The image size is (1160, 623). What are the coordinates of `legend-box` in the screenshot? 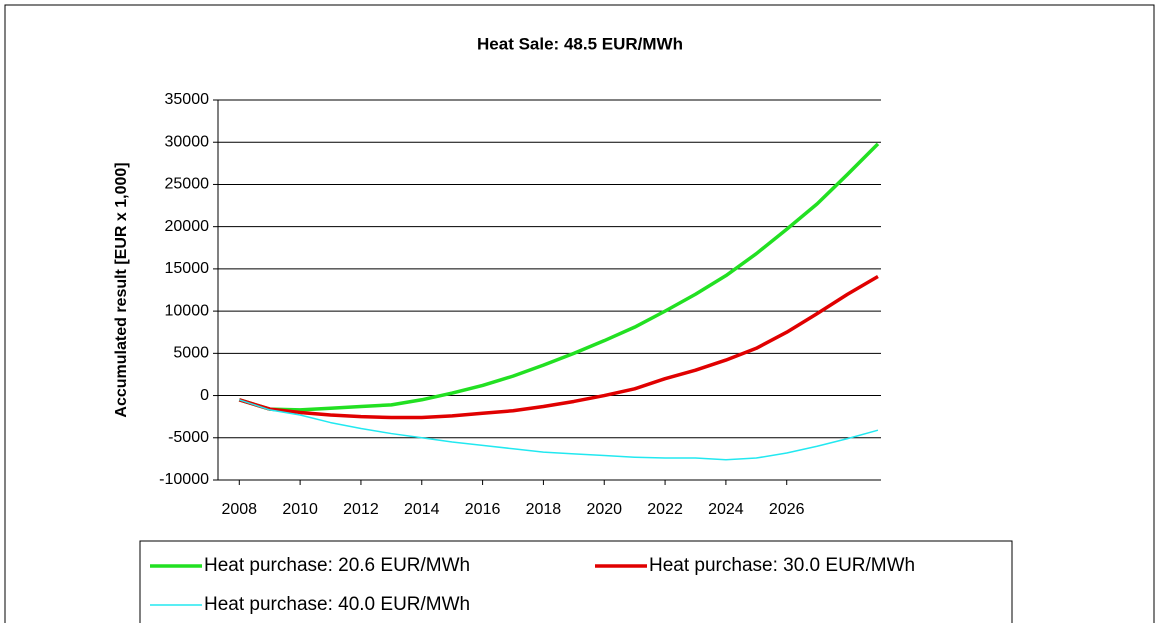 It's located at (576, 581).